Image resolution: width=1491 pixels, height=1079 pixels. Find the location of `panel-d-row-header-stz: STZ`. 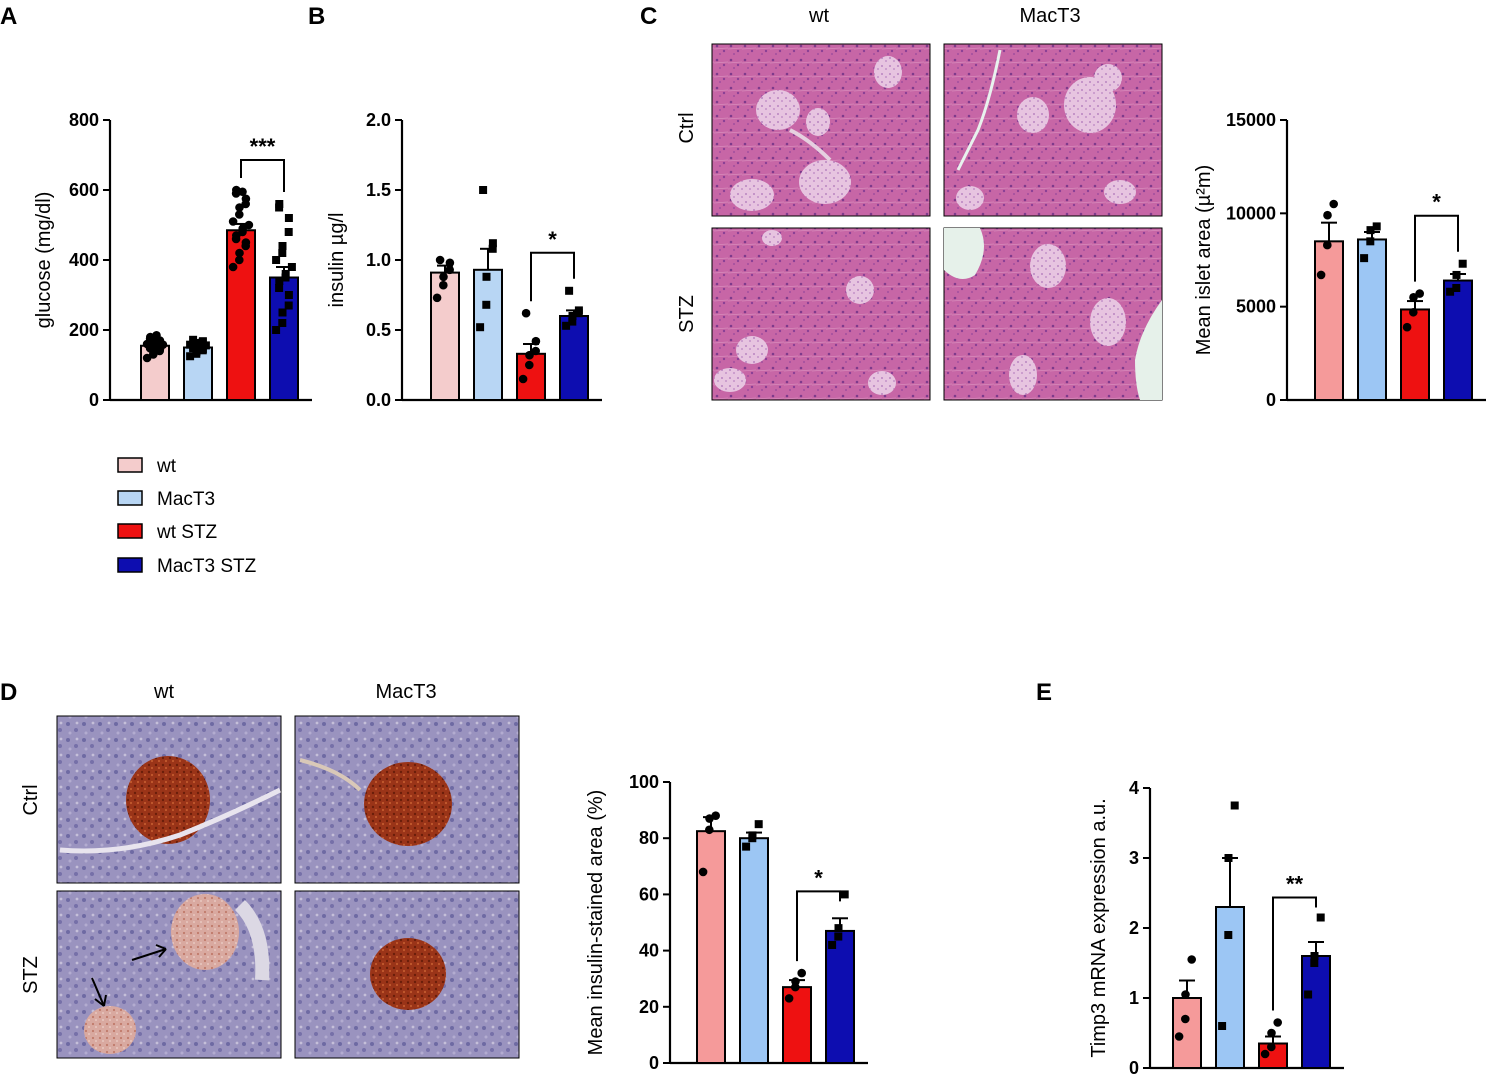

panel-d-row-header-stz: STZ is located at coordinates (31, 975).